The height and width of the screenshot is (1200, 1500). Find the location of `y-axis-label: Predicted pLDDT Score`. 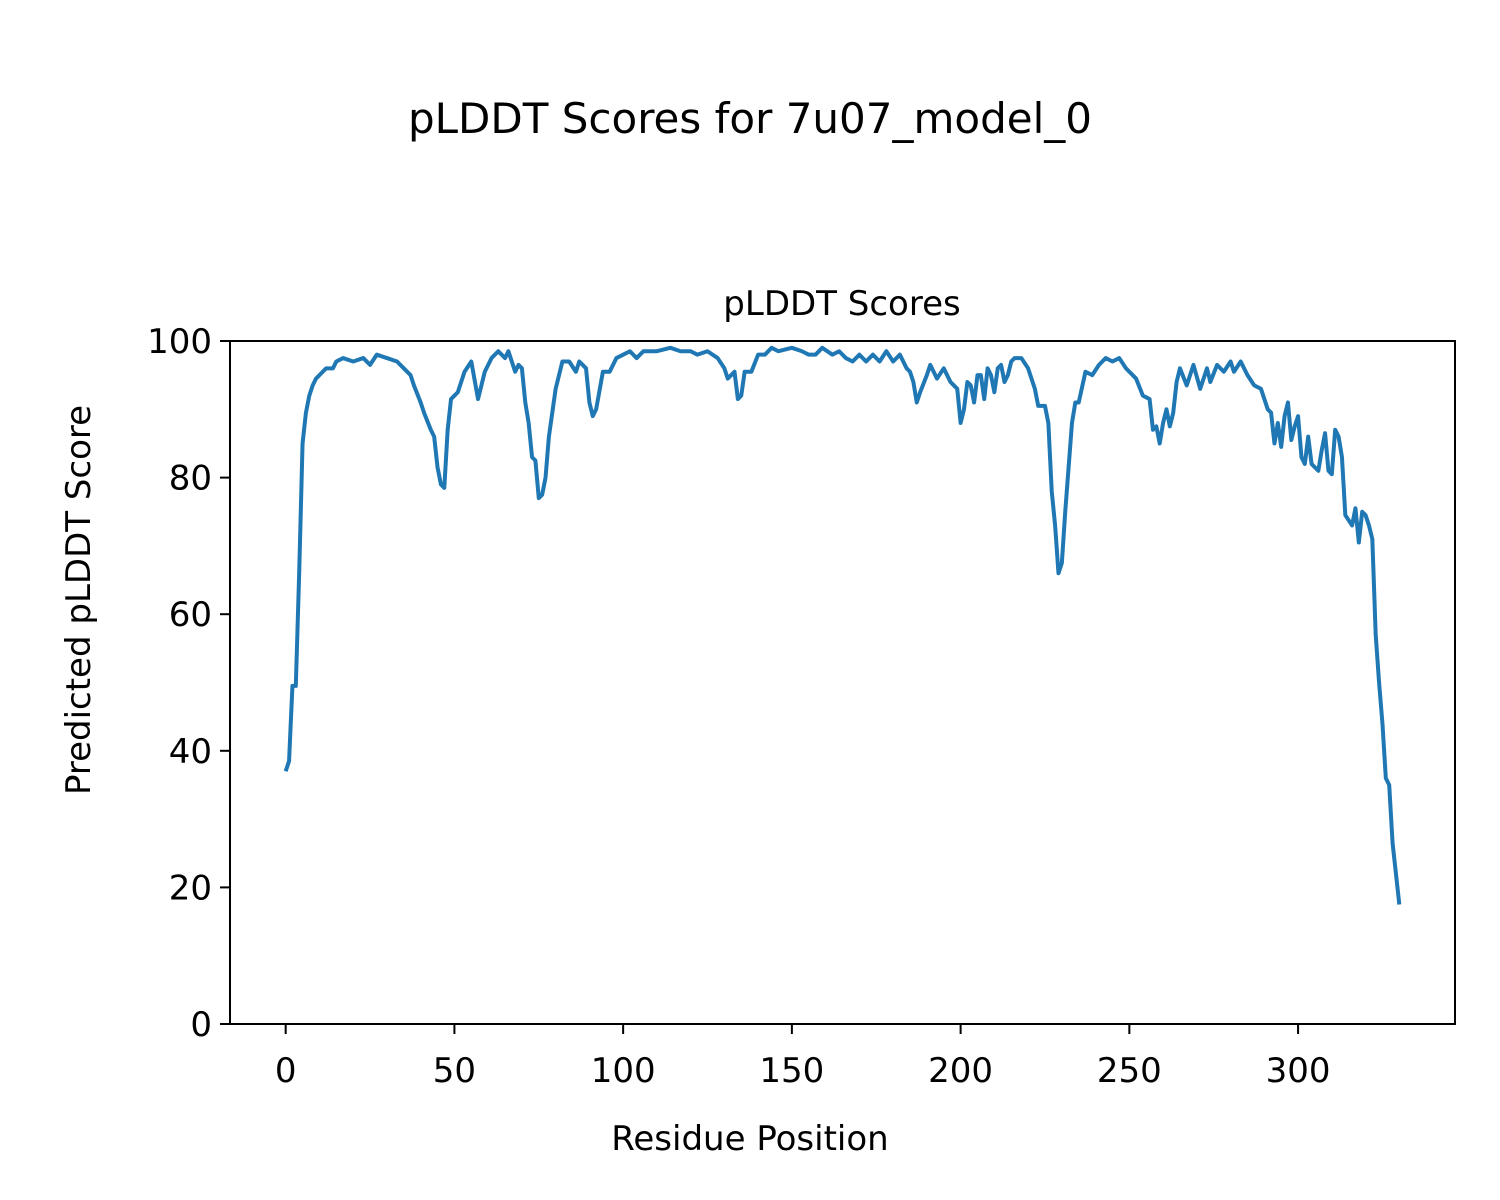

y-axis-label: Predicted pLDDT Score is located at coordinates (79, 600).